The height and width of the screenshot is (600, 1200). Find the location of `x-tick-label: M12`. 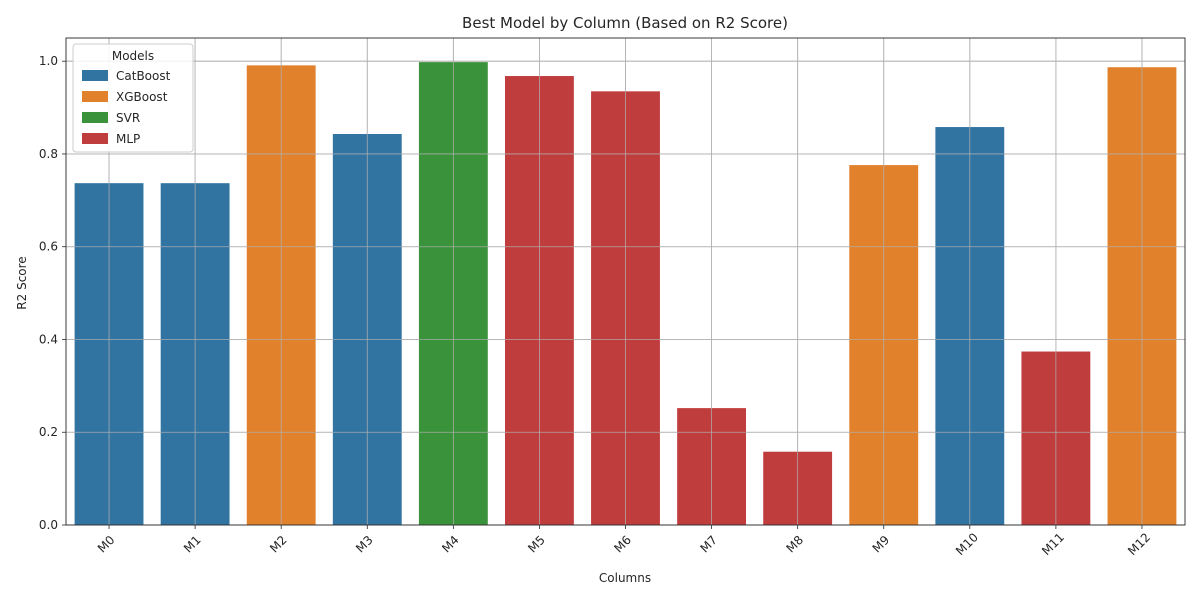

x-tick-label: M12 is located at coordinates (1139, 544).